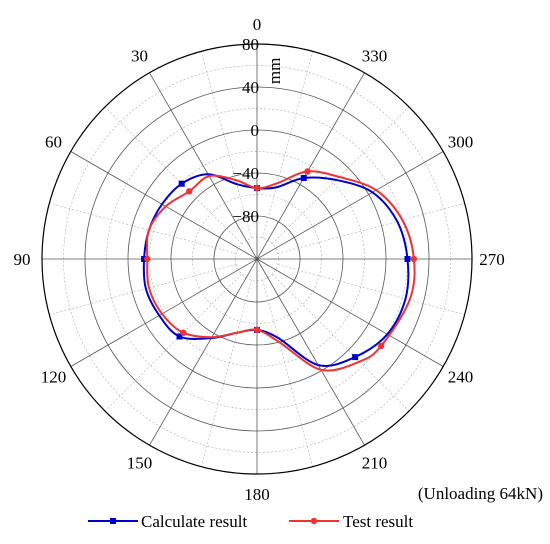  What do you see at coordinates (378, 521) in the screenshot?
I see `legend-label-test: Test result` at bounding box center [378, 521].